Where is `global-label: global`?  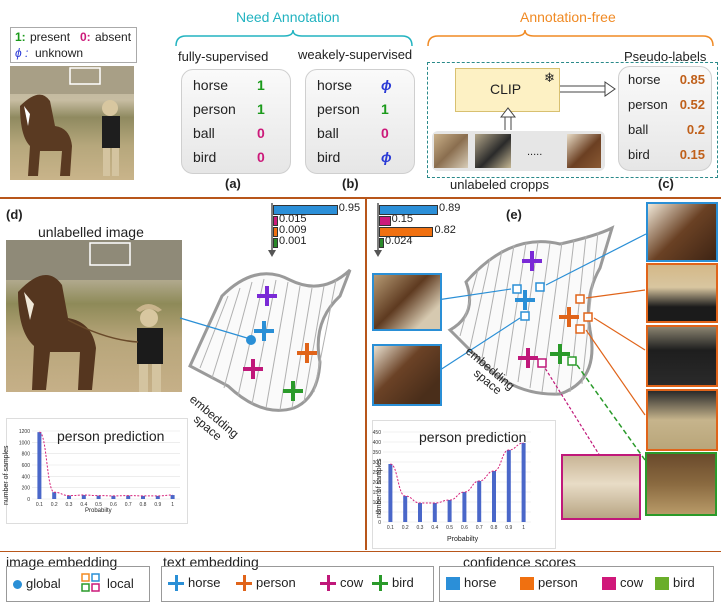
global-label: global is located at coordinates (43, 583).